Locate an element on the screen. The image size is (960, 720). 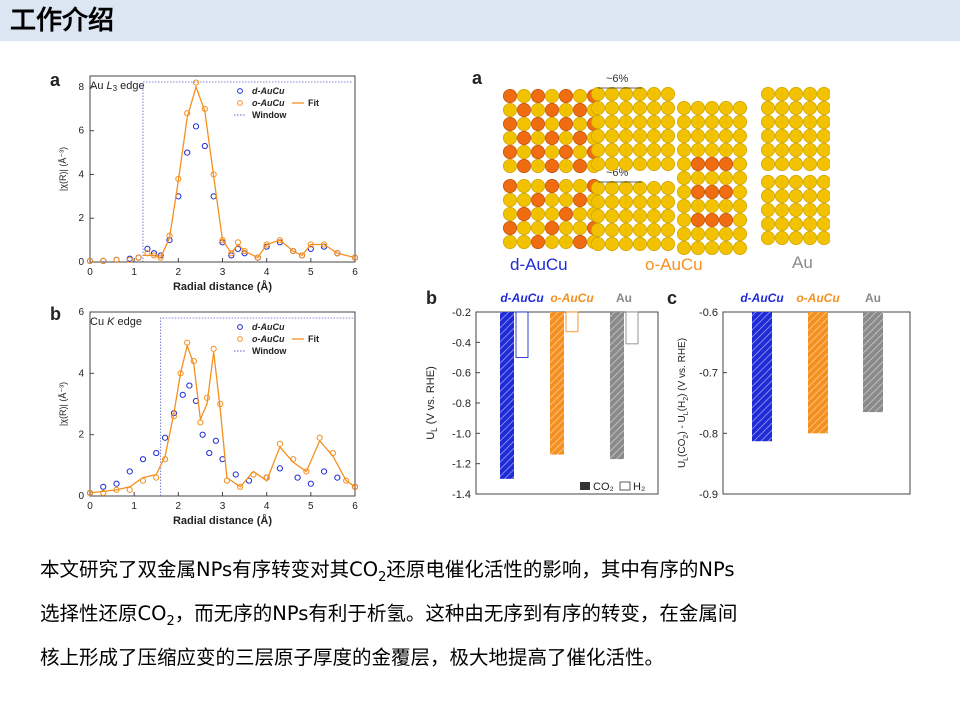
edge-label-sub: 3 is located at coordinates (115, 88).